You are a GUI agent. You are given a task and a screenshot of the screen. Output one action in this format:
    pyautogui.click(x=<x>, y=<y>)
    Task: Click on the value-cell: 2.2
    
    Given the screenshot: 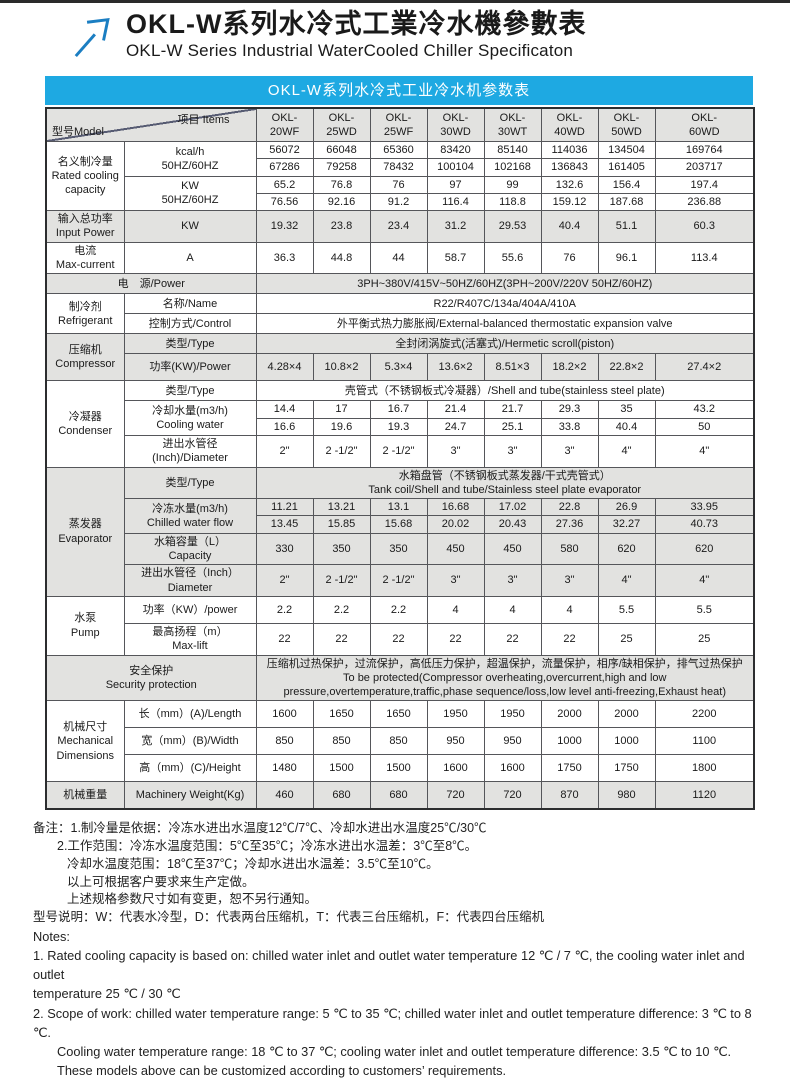 What is the action you would take?
    pyautogui.click(x=398, y=609)
    